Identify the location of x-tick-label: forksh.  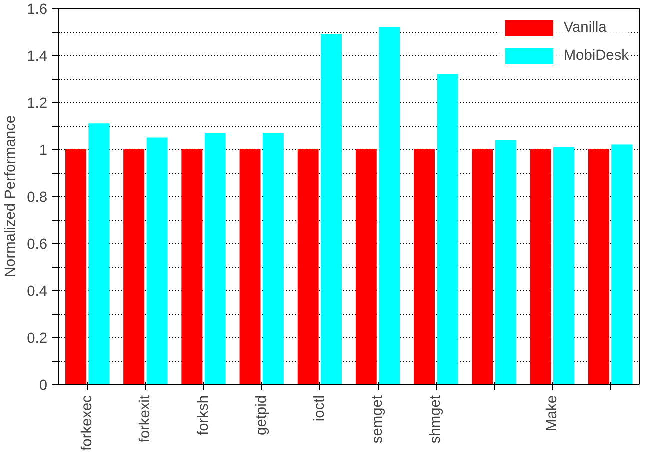
(204, 415).